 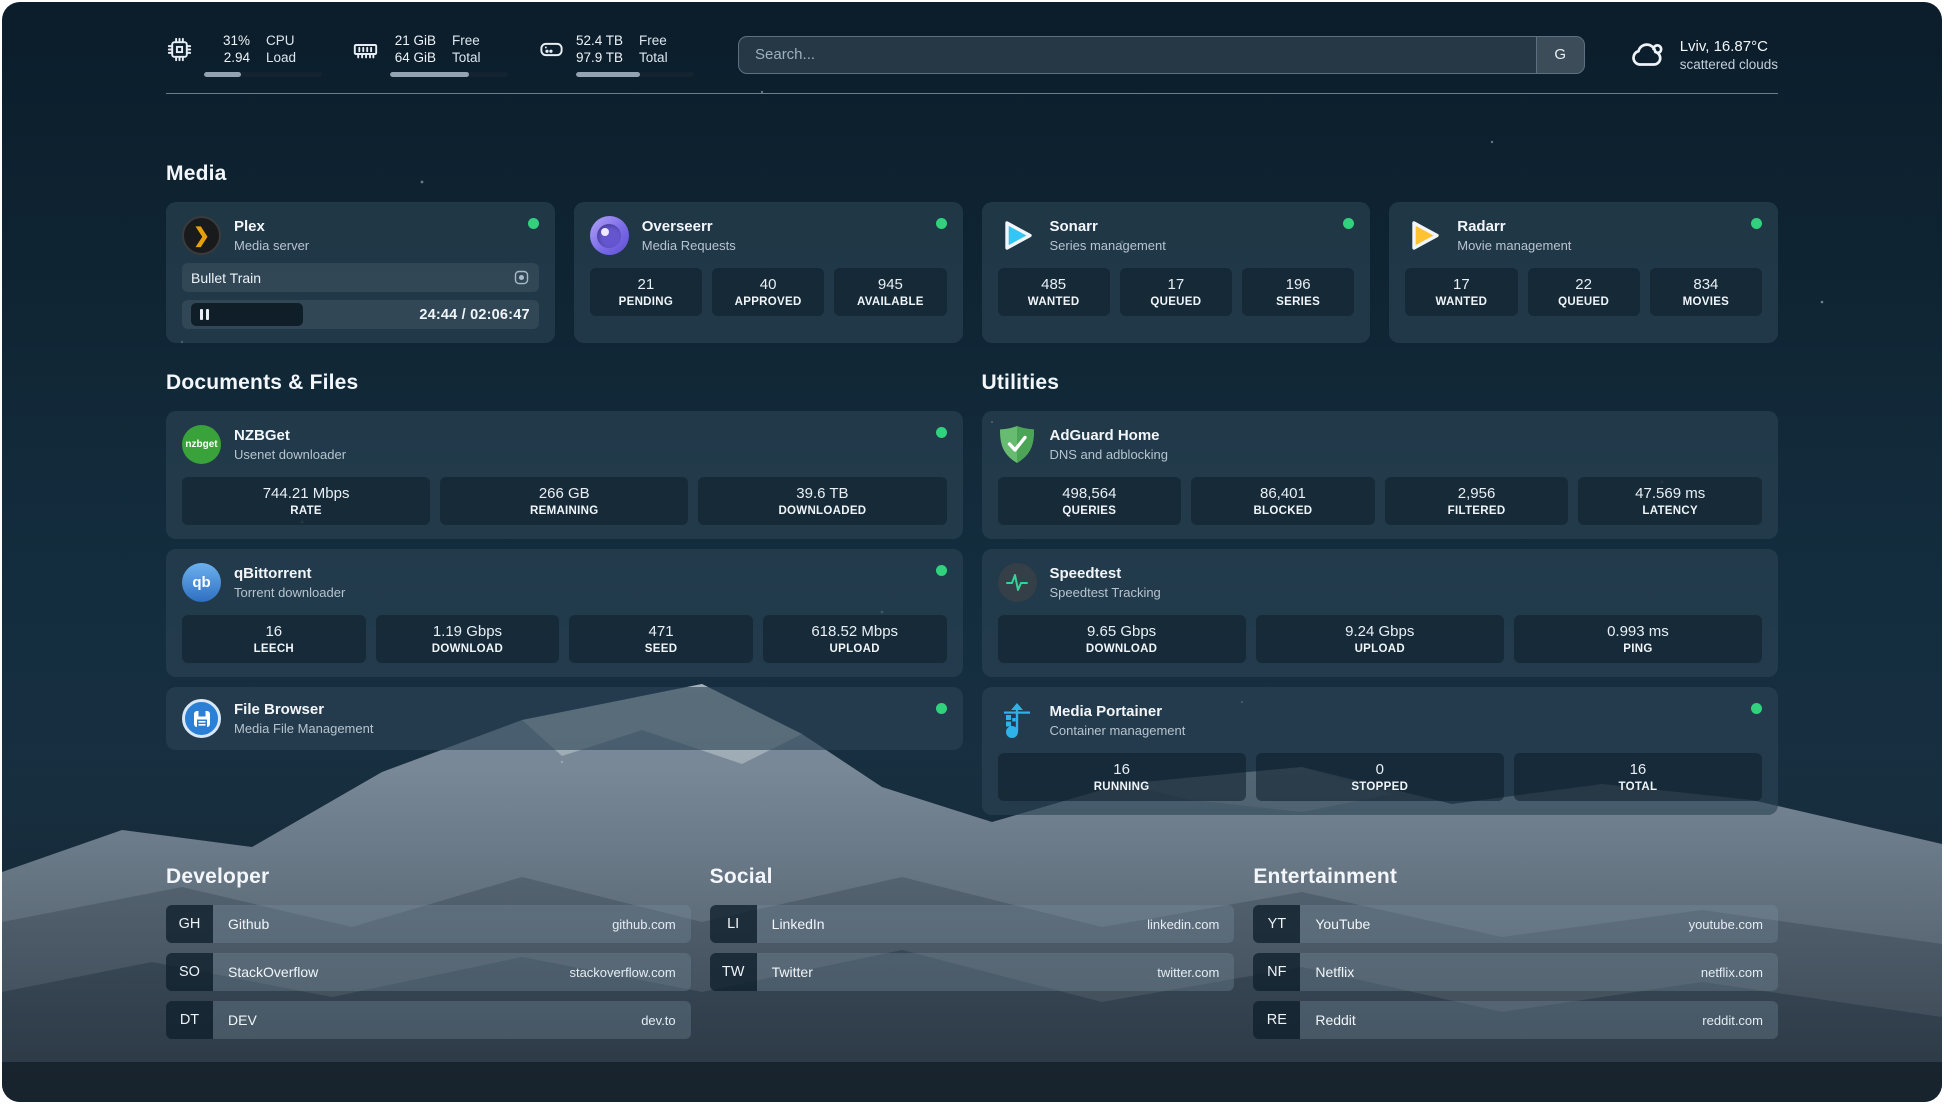 I want to click on nzbget-stat-remaining: 266 GB REMAINING, so click(x=564, y=501).